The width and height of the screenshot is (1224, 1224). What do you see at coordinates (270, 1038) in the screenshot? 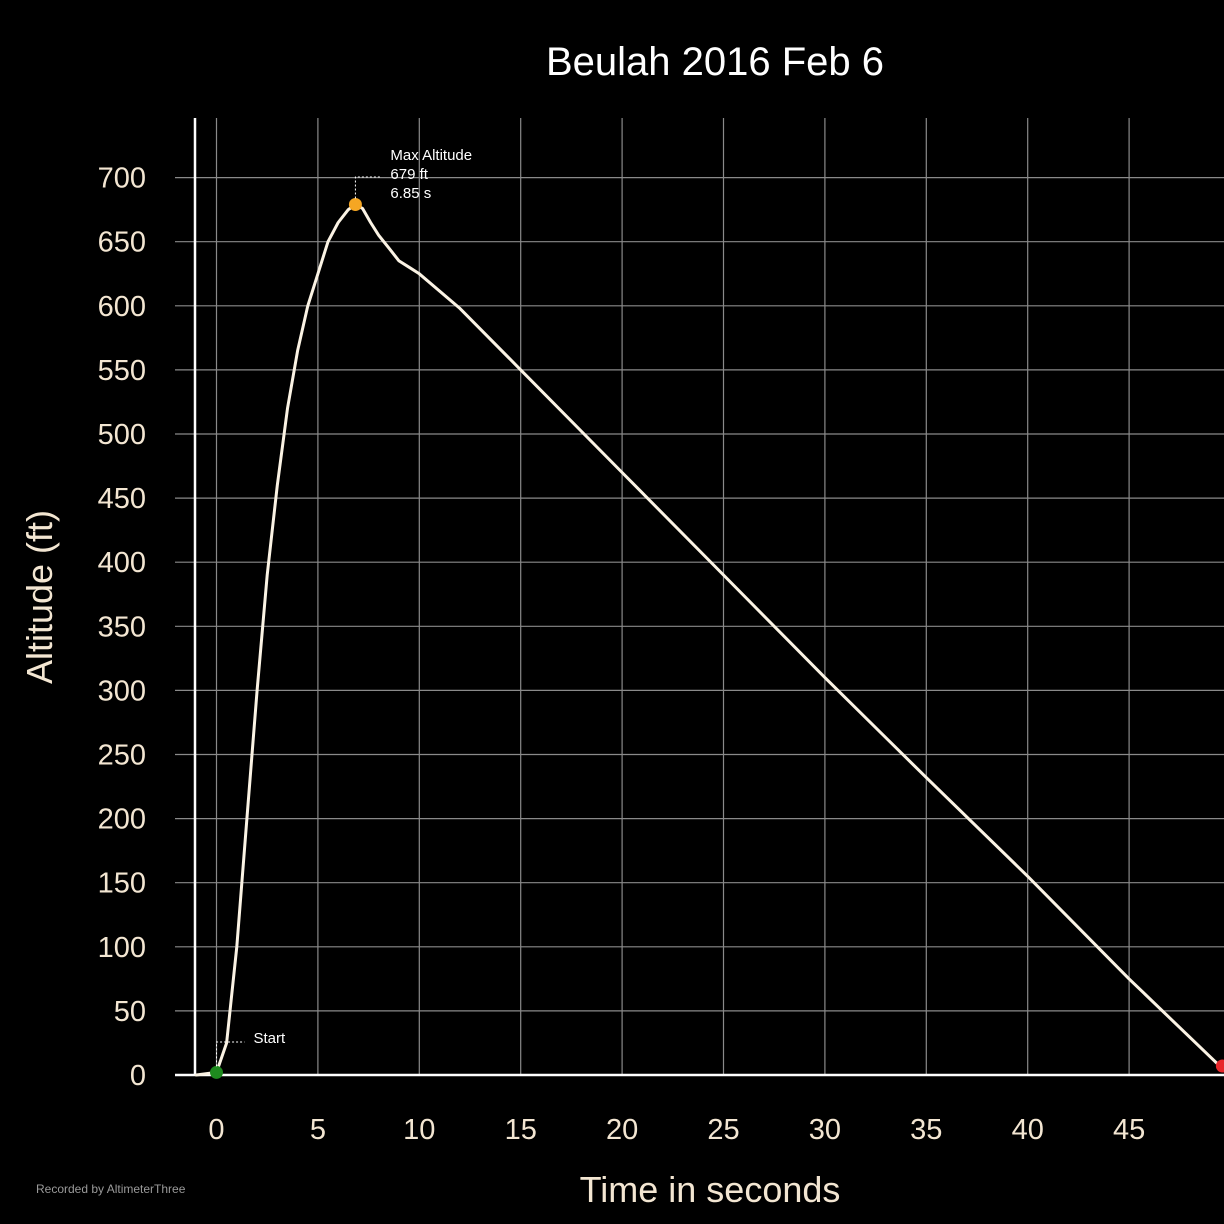
I see `start-annotation: Start` at bounding box center [270, 1038].